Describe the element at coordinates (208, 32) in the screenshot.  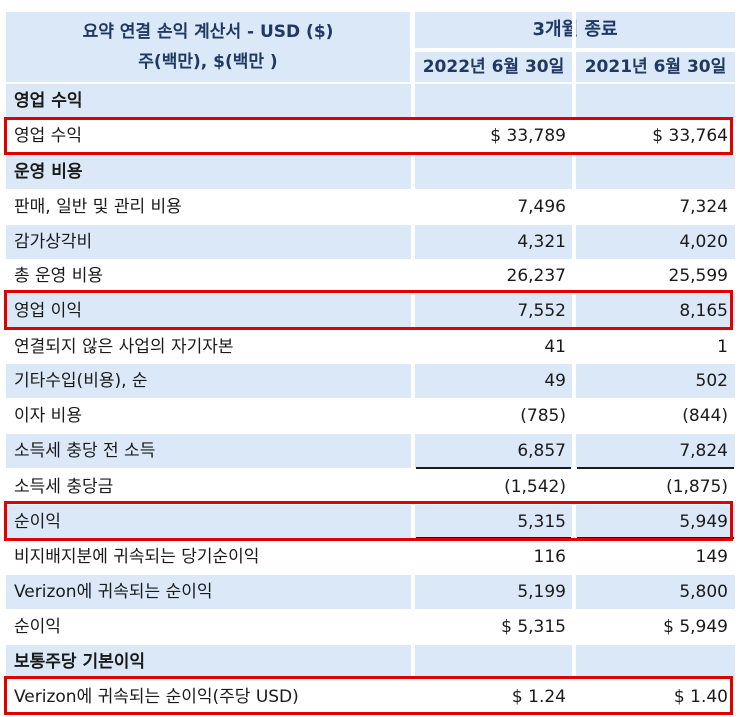
I see `table-title: 요약 연결 손익 계산서 - USD ($)` at that location.